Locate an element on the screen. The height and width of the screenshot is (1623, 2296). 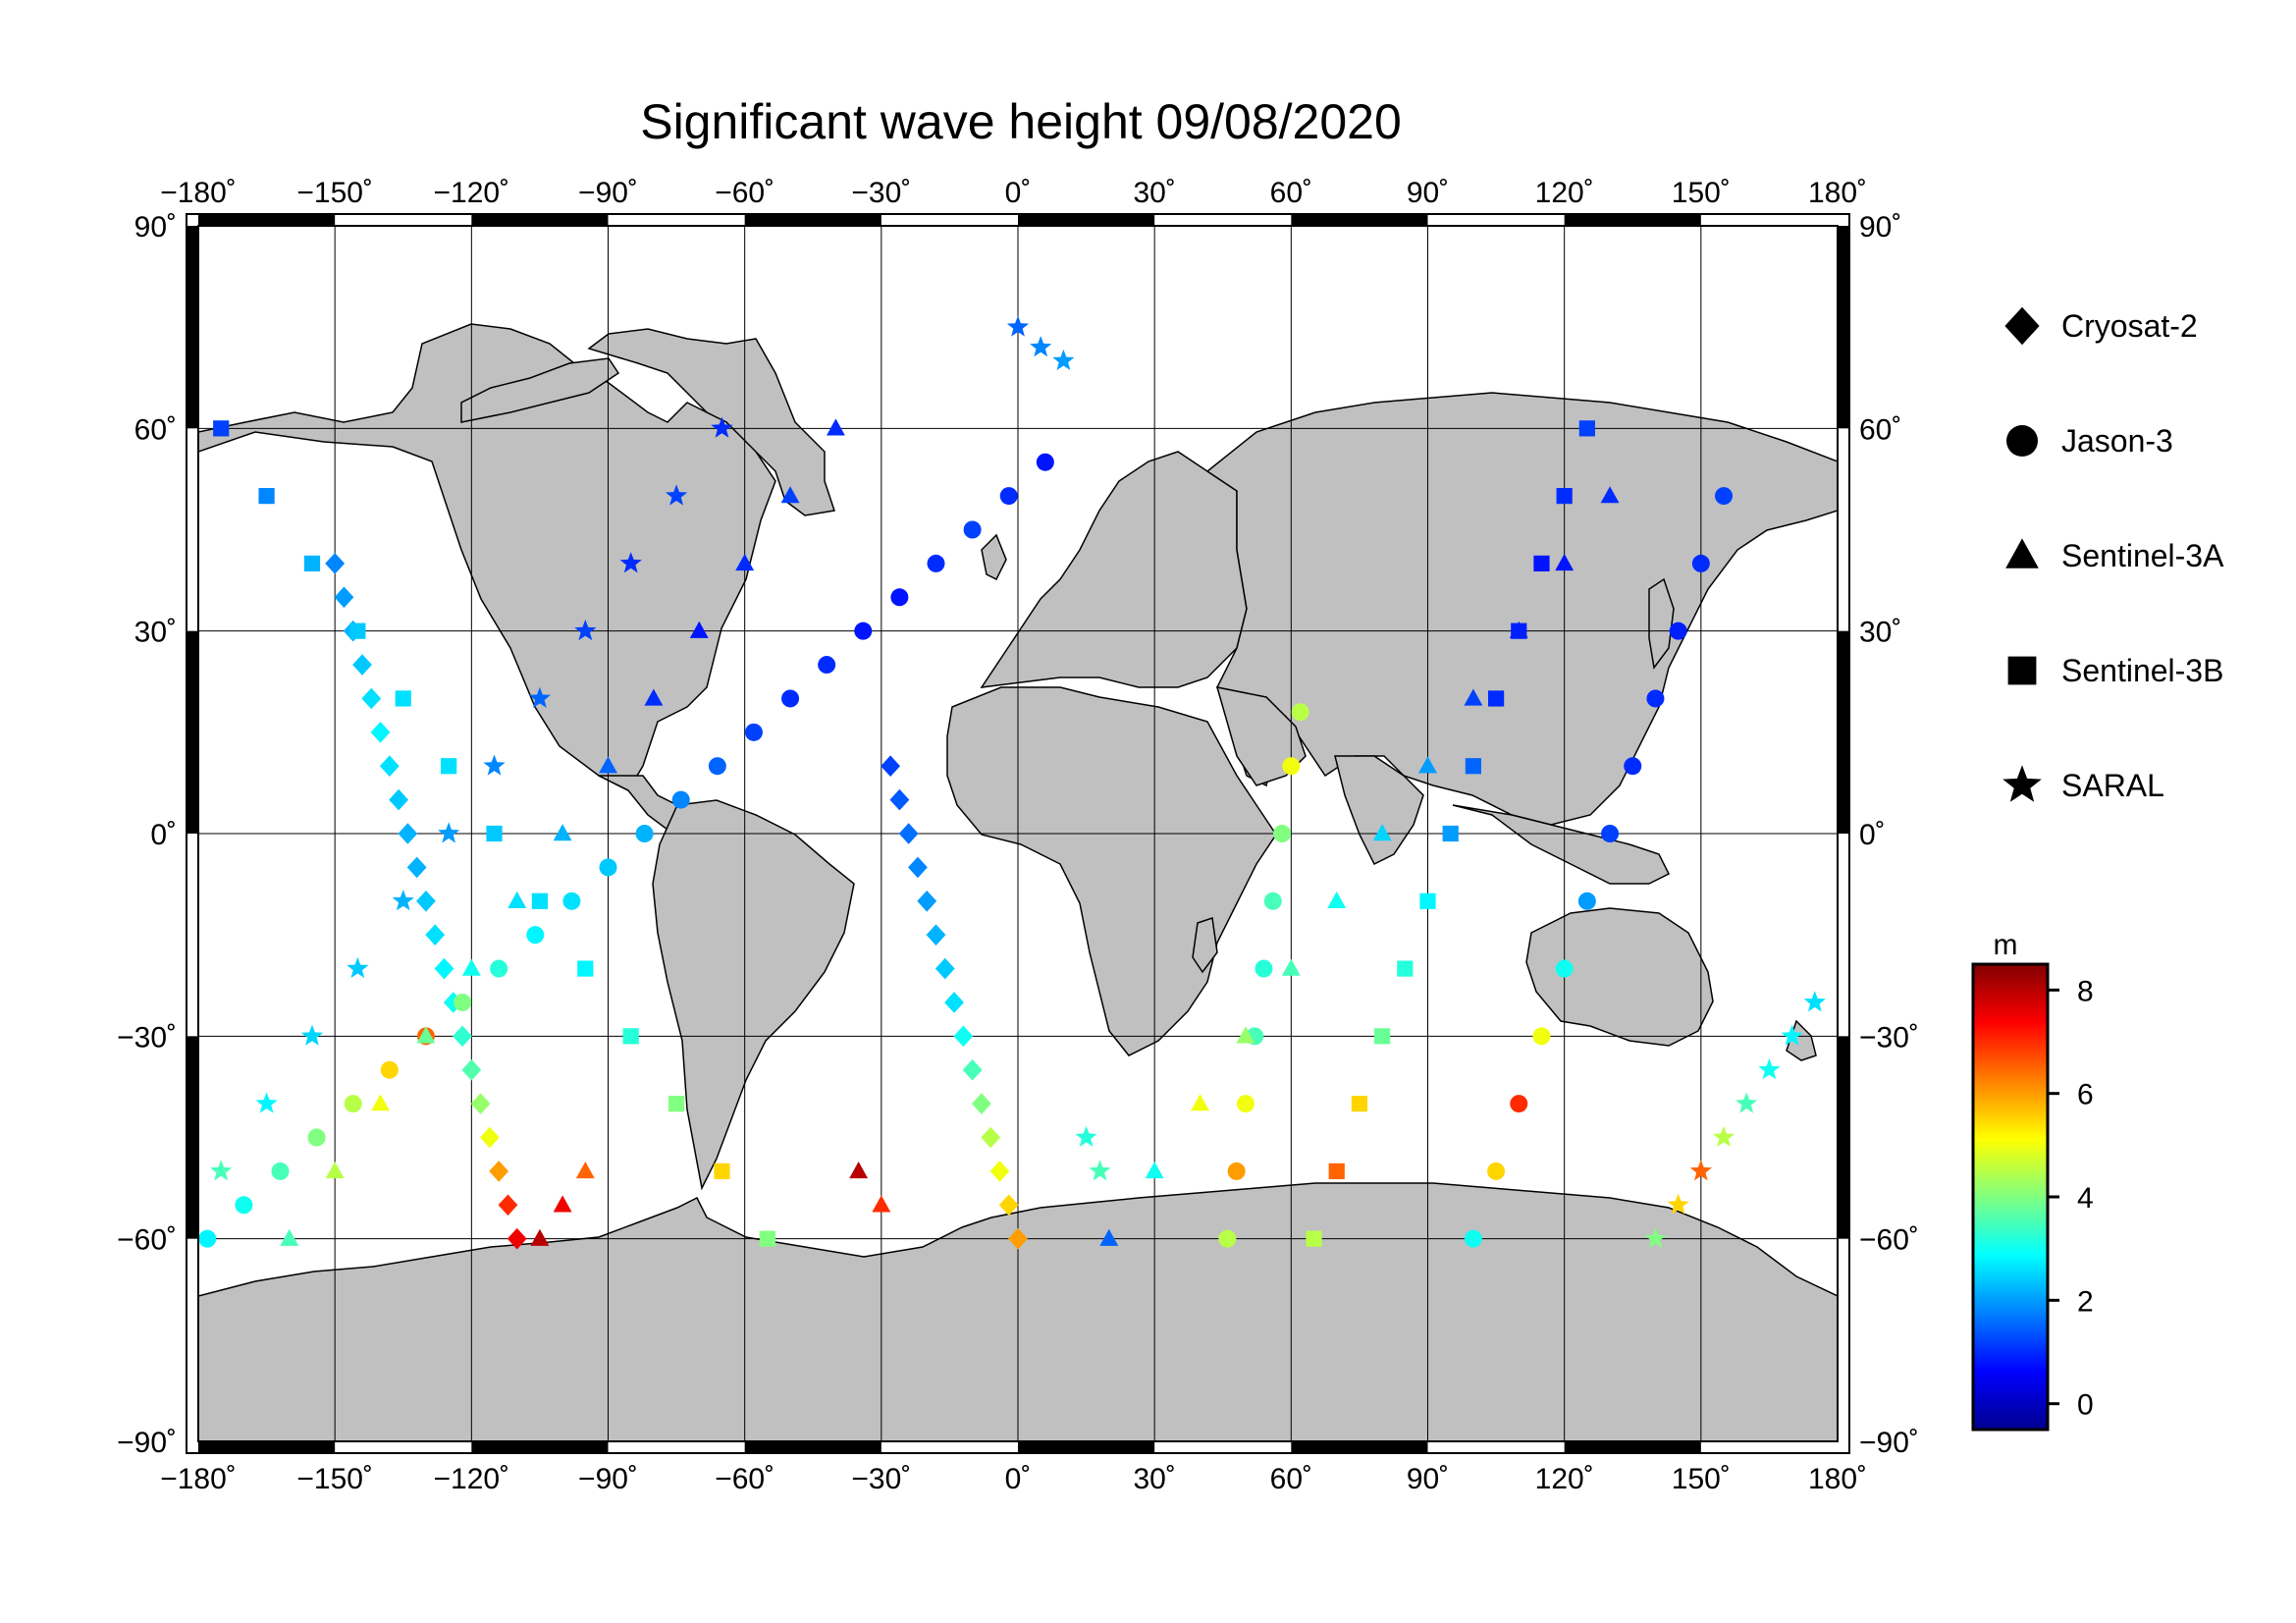
colorbar-tick-label: 0 is located at coordinates (2085, 1406).